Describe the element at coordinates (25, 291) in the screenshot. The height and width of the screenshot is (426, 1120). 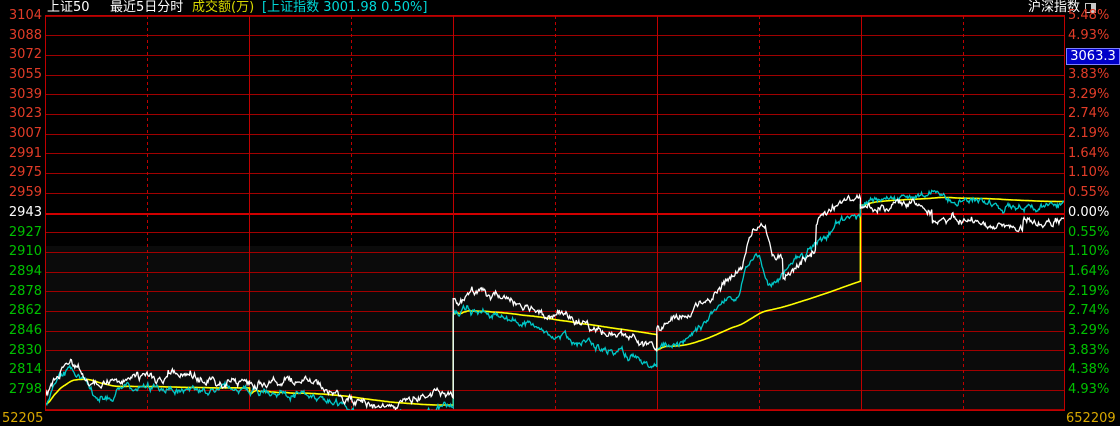
I see `axis-tick-left: 2878` at that location.